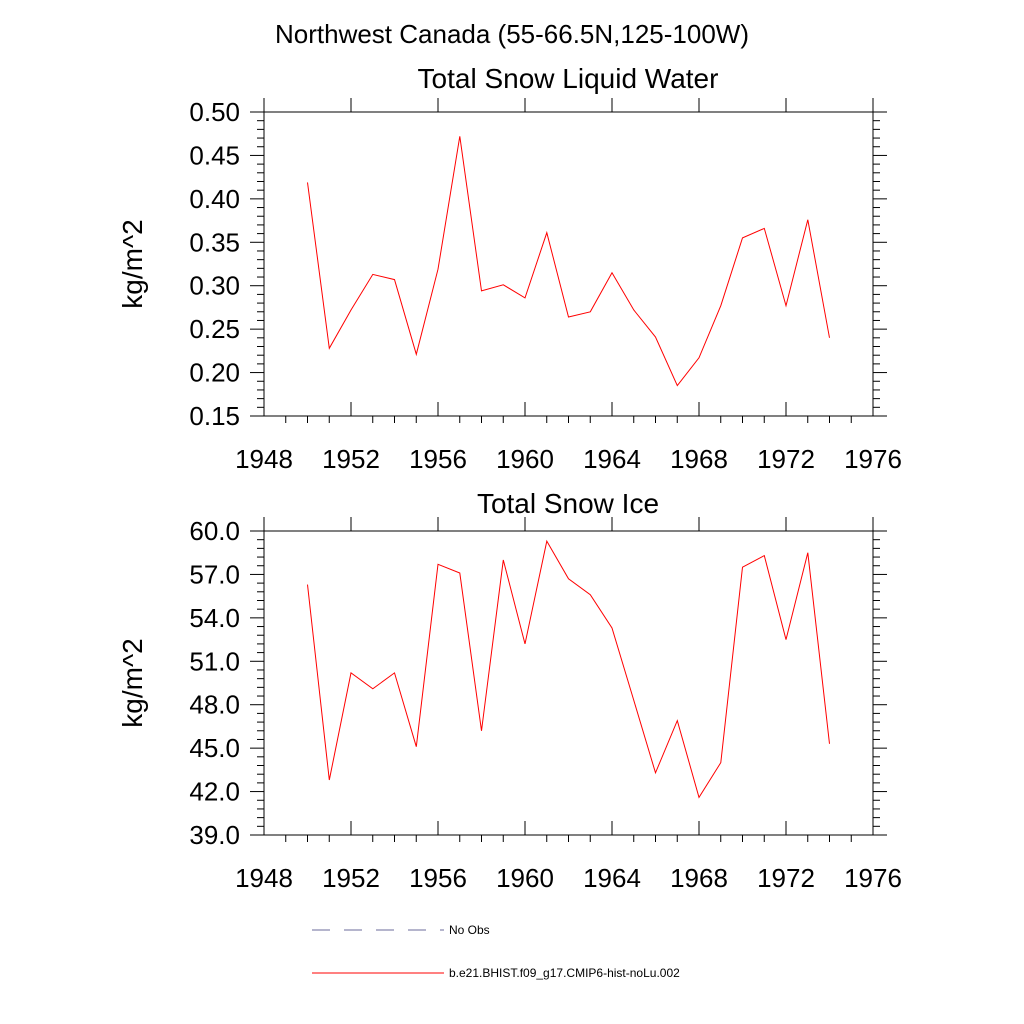  I want to click on y-tick-label: 0.15, so click(214, 416).